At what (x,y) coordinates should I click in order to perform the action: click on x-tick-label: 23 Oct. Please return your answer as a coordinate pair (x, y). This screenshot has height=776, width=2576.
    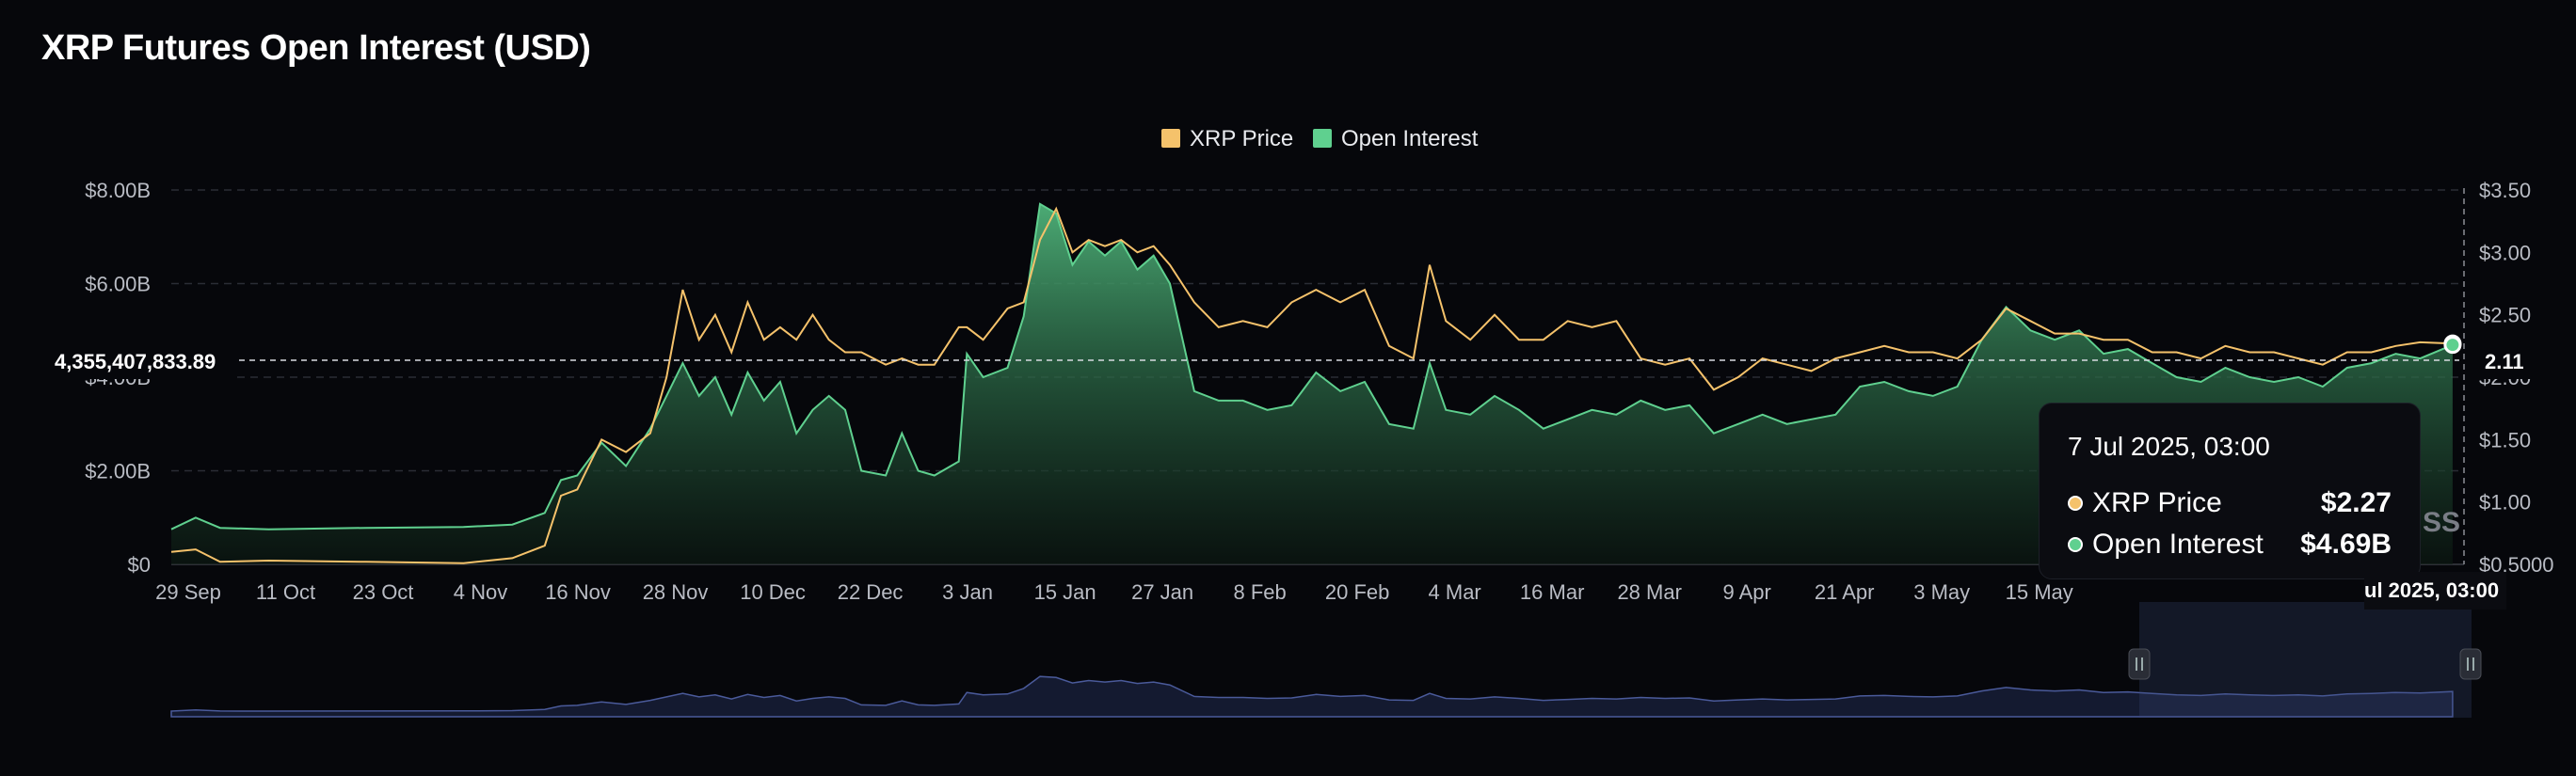
    Looking at the image, I should click on (383, 592).